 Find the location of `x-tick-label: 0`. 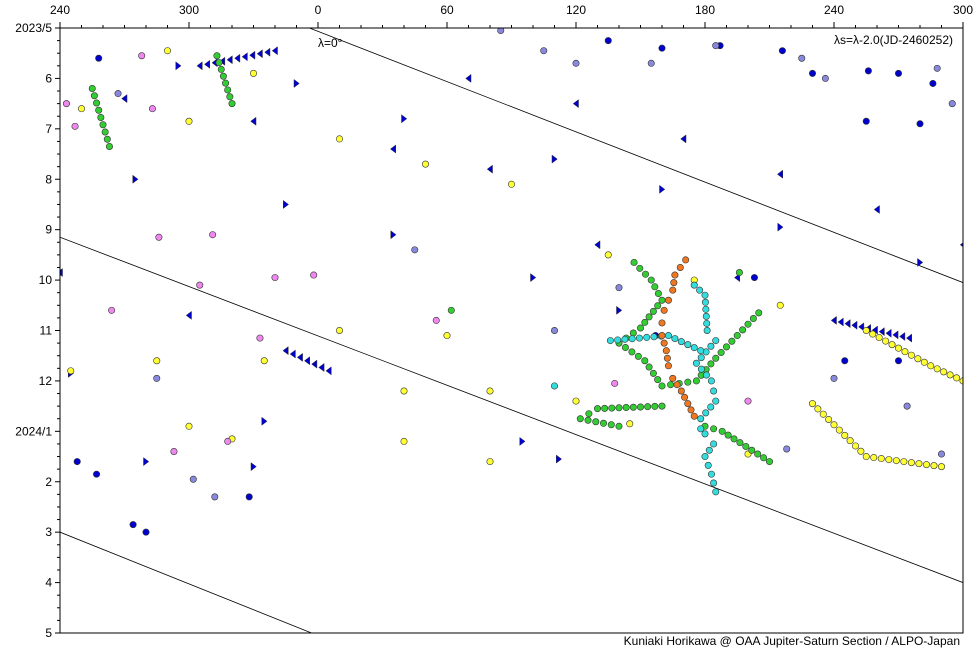

x-tick-label: 0 is located at coordinates (318, 10).